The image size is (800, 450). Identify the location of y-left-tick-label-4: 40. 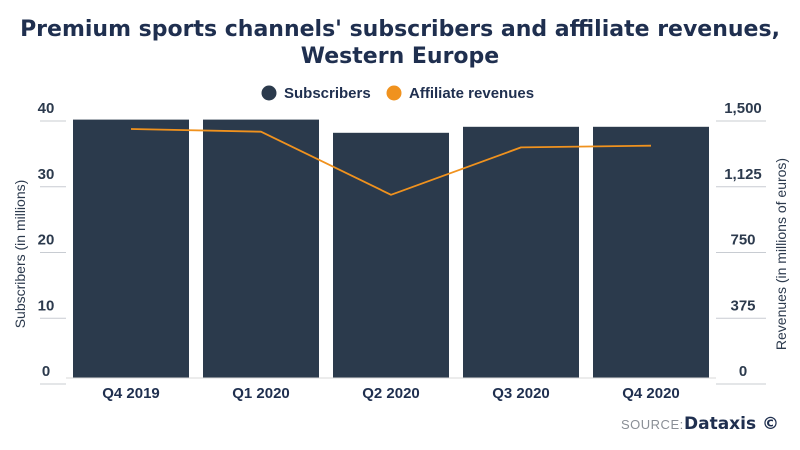
(46, 108).